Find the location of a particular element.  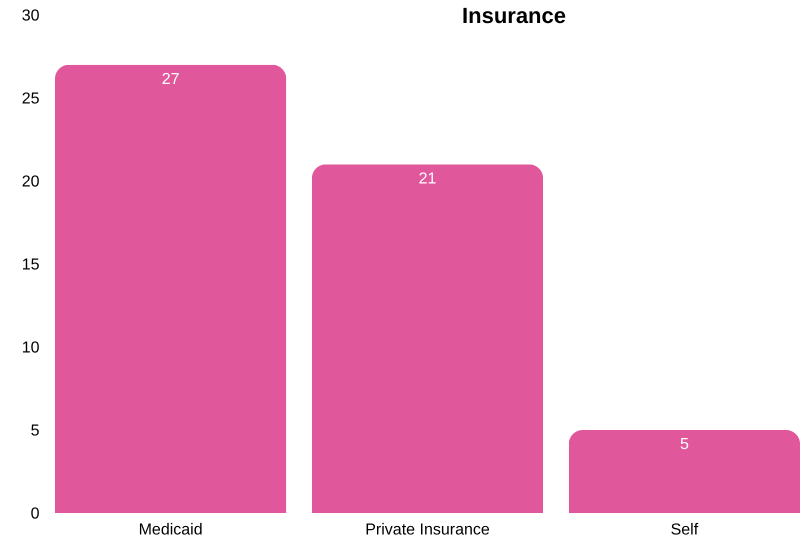

data-label: 5 is located at coordinates (684, 444).